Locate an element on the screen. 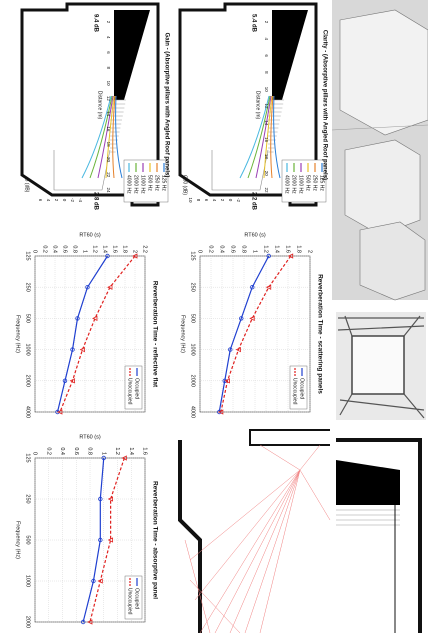 This screenshot has height=633, width=428. min-label: 2.2 dB is located at coordinates (253, 201).